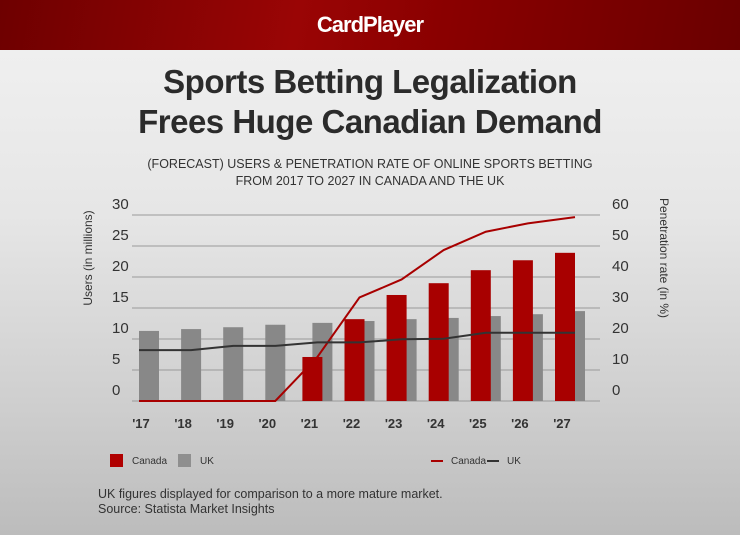 The height and width of the screenshot is (535, 740). I want to click on legend-swatch-canada-bar, so click(116, 460).